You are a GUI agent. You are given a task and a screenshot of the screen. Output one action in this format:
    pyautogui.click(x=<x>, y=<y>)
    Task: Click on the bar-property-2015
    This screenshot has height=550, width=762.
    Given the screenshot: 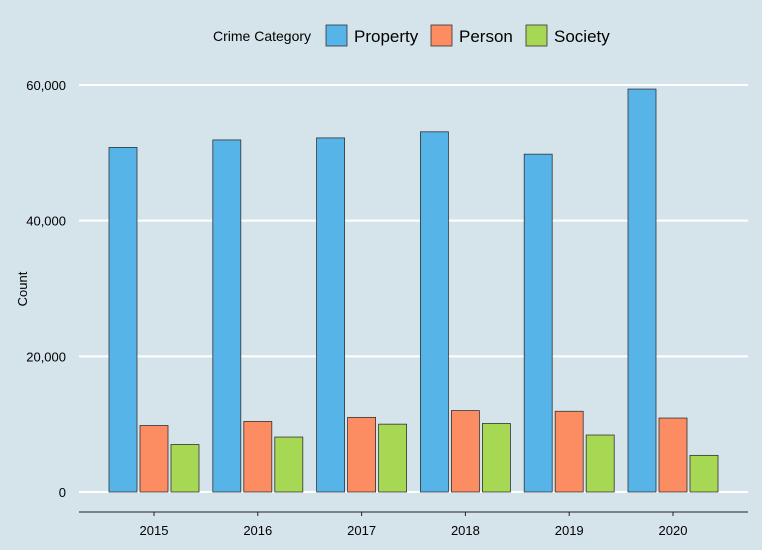 What is the action you would take?
    pyautogui.click(x=123, y=320)
    